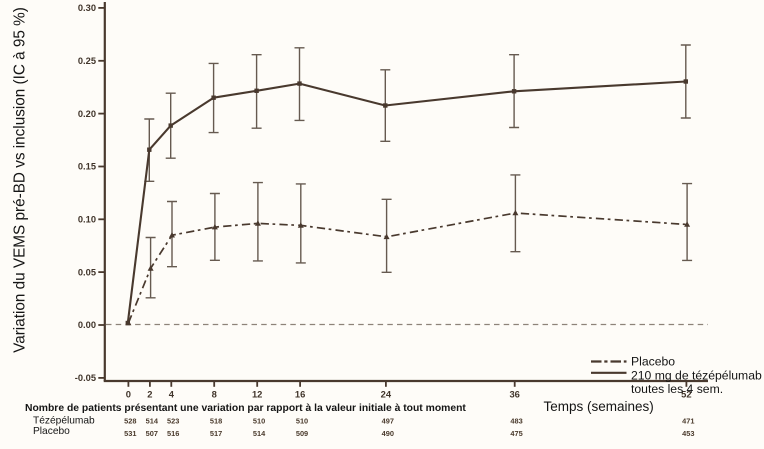 This screenshot has height=449, width=764. I want to click on svg-text: Tézépélumab, so click(64, 421).